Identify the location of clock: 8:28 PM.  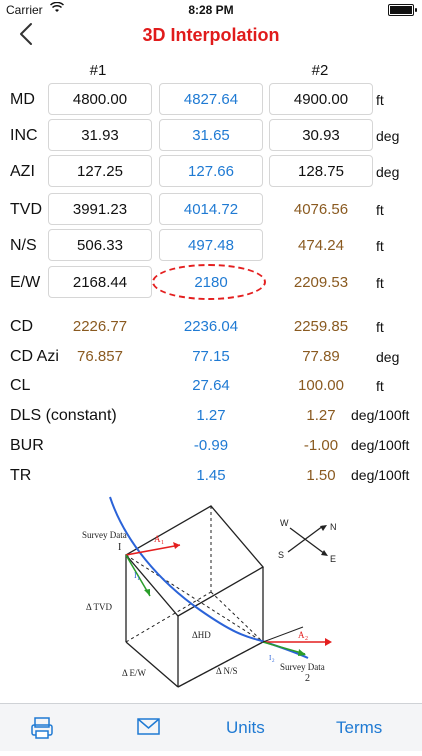
(211, 10).